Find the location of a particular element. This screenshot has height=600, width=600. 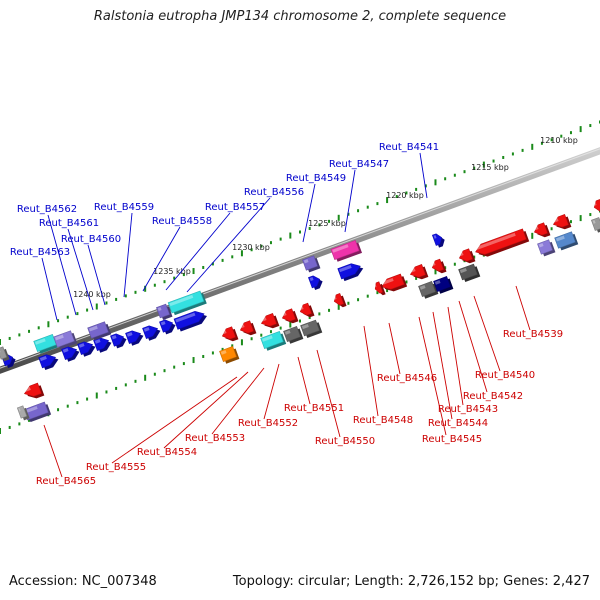

scale-label: 1220 kbp is located at coordinates (405, 195).